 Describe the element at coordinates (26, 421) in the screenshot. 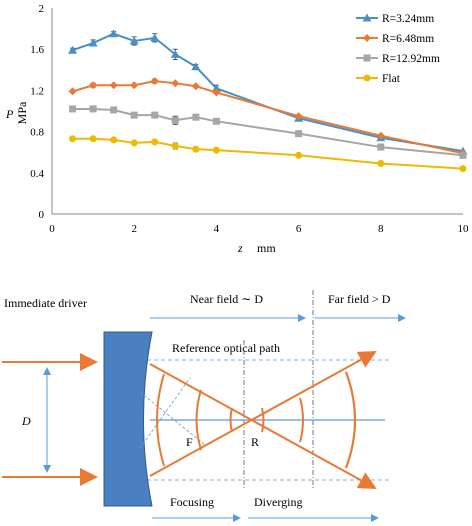

I see `d-label: D` at that location.